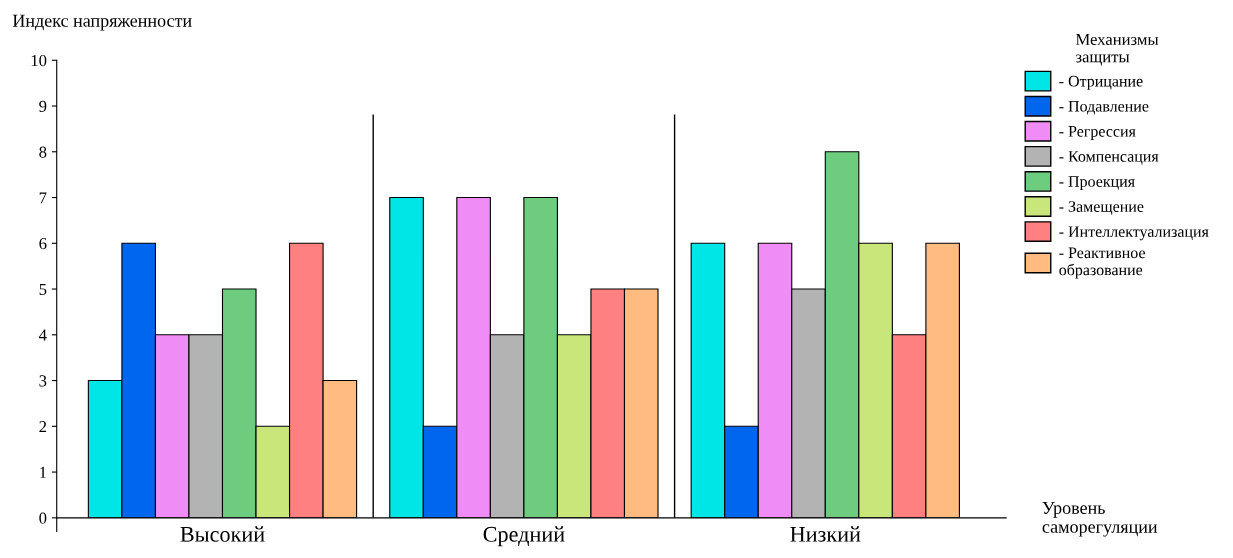 The height and width of the screenshot is (558, 1233). What do you see at coordinates (1100, 519) in the screenshot?
I see `x-axis-title: Уровень саморегуляции` at bounding box center [1100, 519].